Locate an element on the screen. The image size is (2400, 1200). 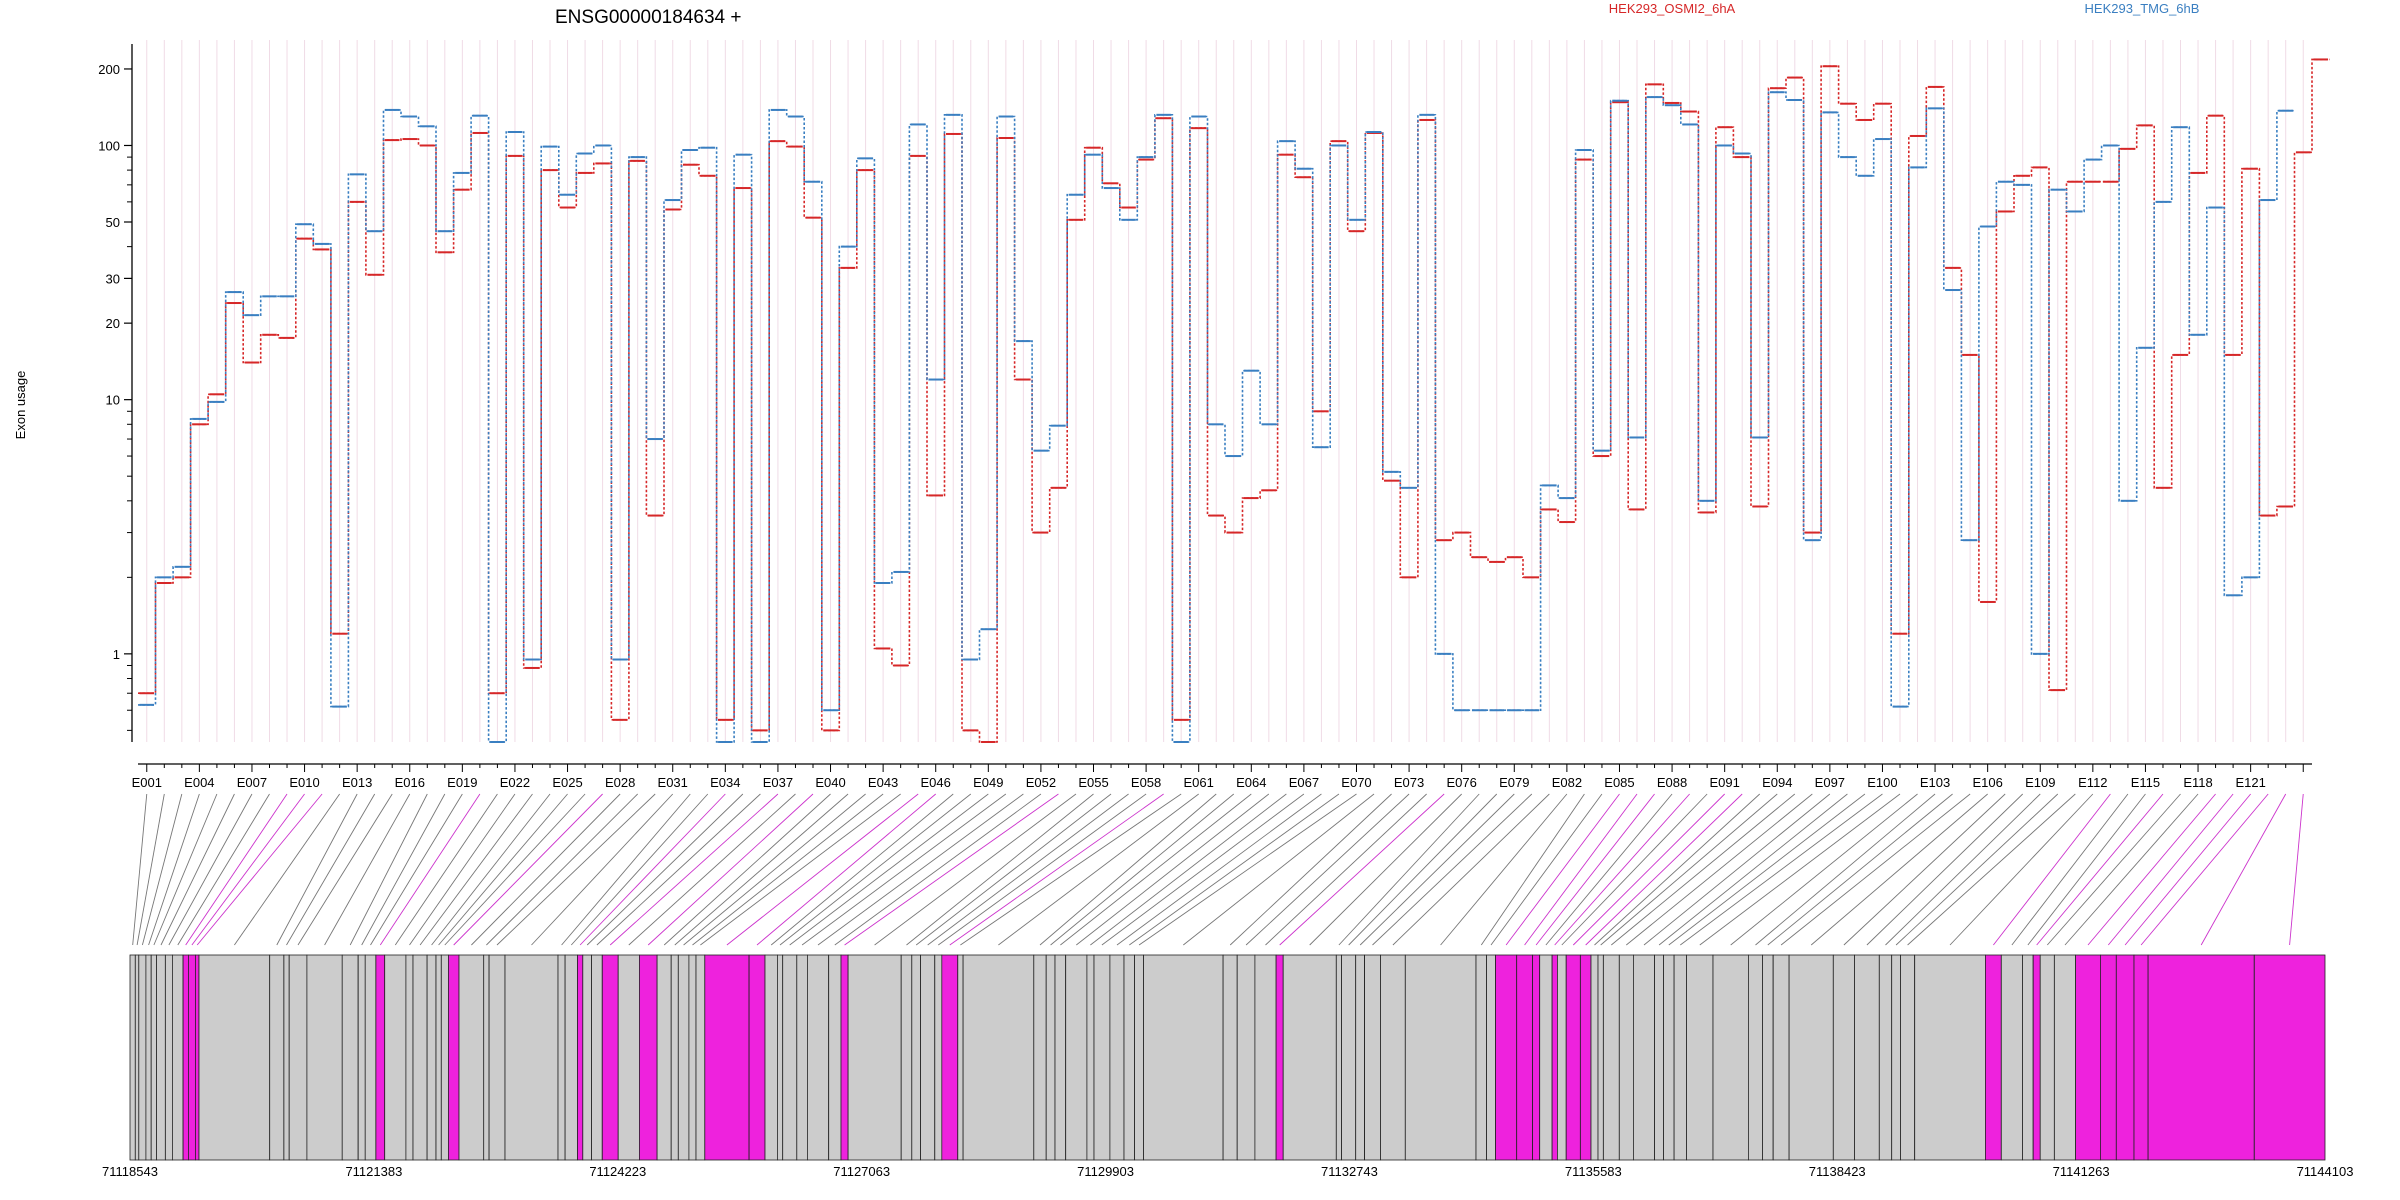
genomic-coordinate-label: 71144103 is located at coordinates (2325, 1171).